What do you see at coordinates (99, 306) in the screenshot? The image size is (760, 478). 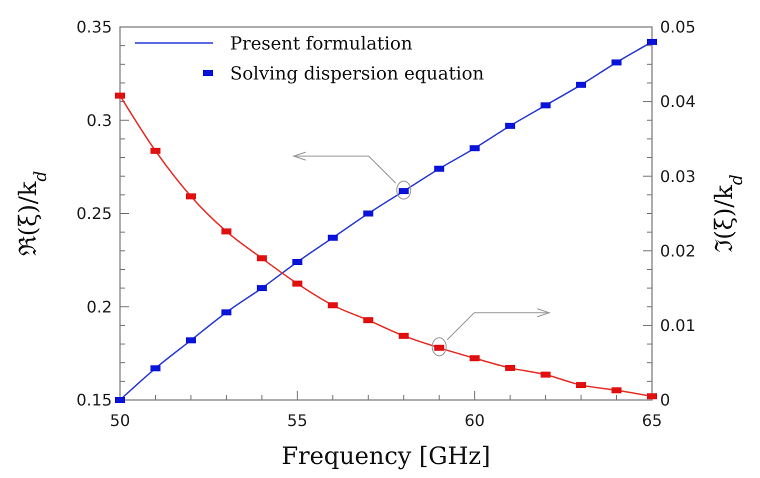 I see `y-tick-label: 0.2` at bounding box center [99, 306].